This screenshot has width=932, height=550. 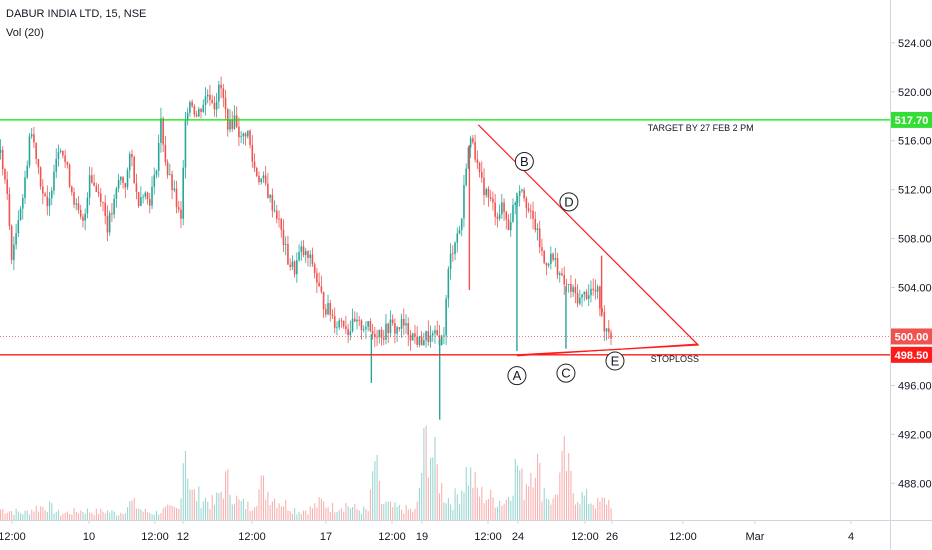 What do you see at coordinates (915, 142) in the screenshot?
I see `price-tick-label: 516.00` at bounding box center [915, 142].